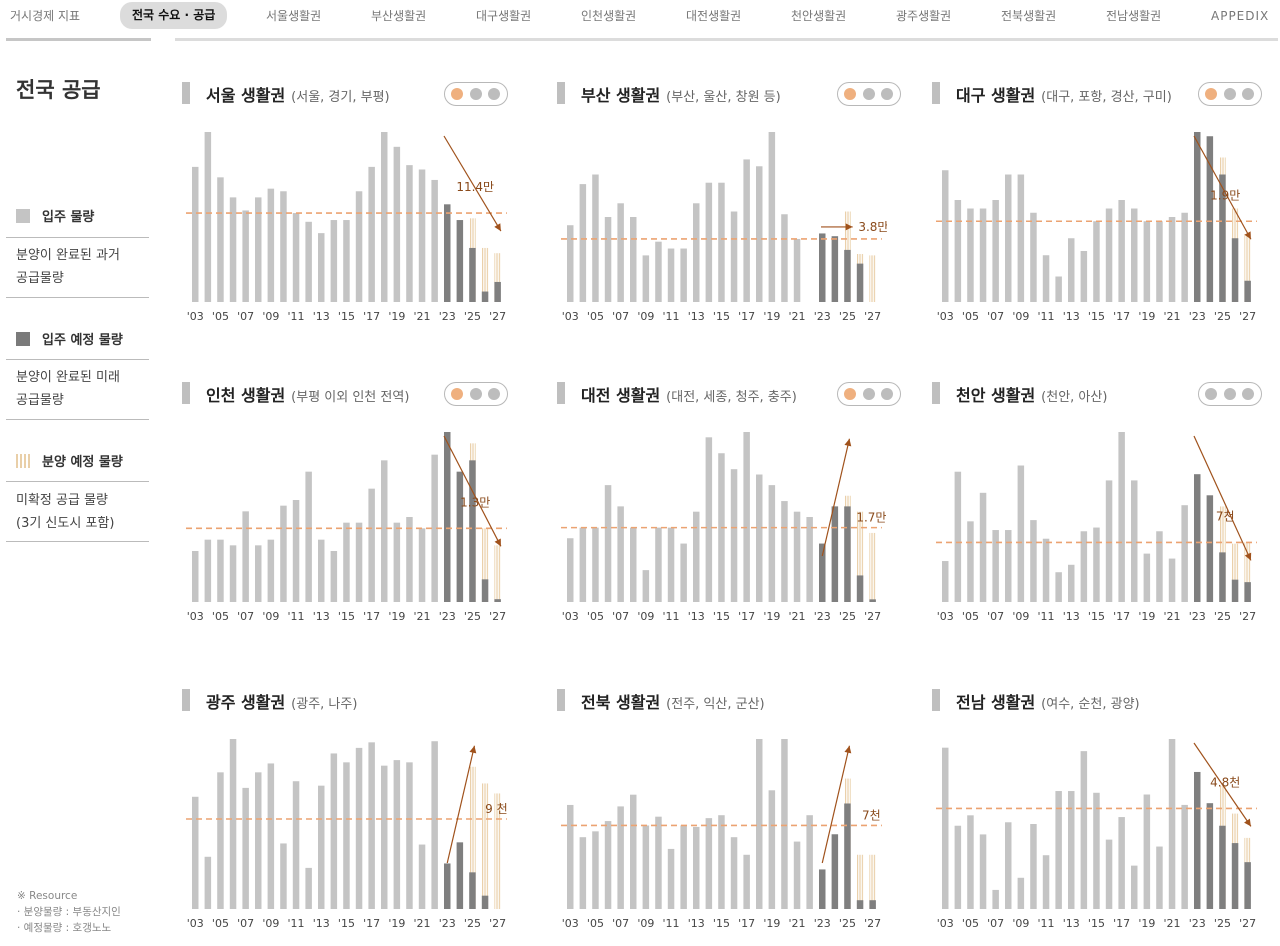  What do you see at coordinates (713, 16) in the screenshot?
I see `nav-tab-daejeon: 대전생활권` at bounding box center [713, 16].